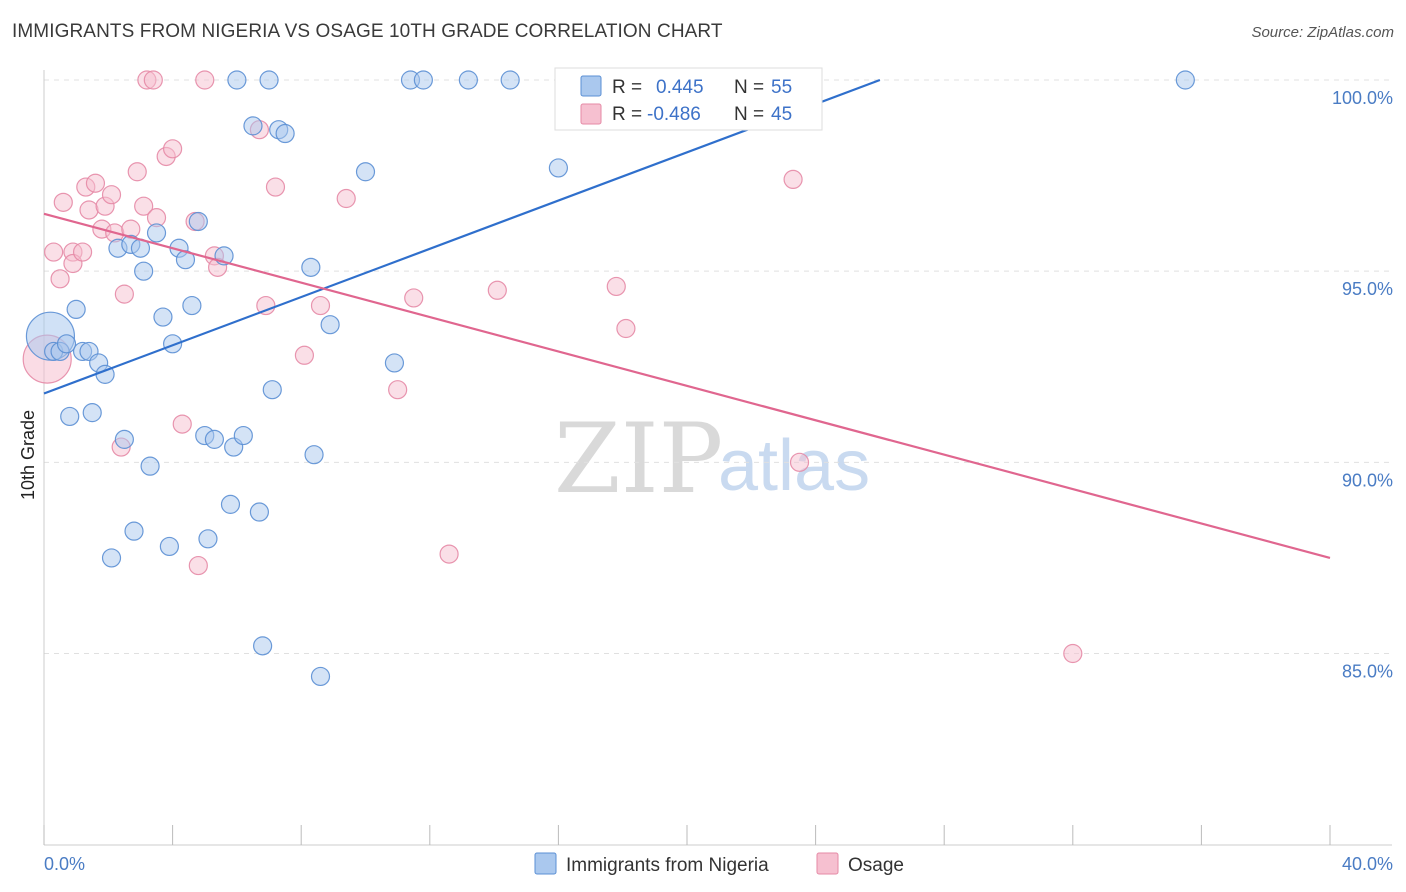  What do you see at coordinates (1367, 480) in the screenshot?
I see `y-tick-label-90: 90.0%` at bounding box center [1367, 480].